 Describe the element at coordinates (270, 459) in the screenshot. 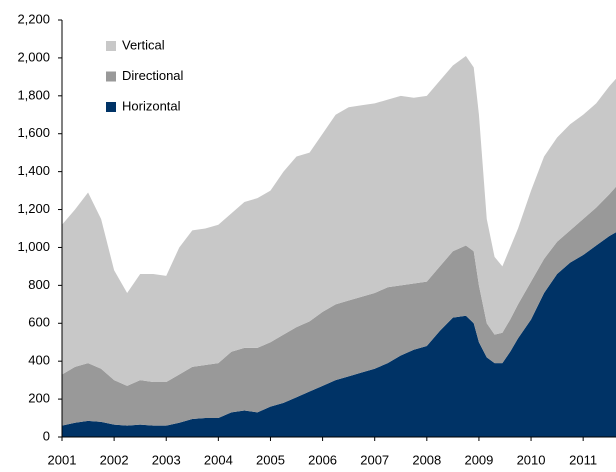

I see `x-tick-label: 2005` at that location.